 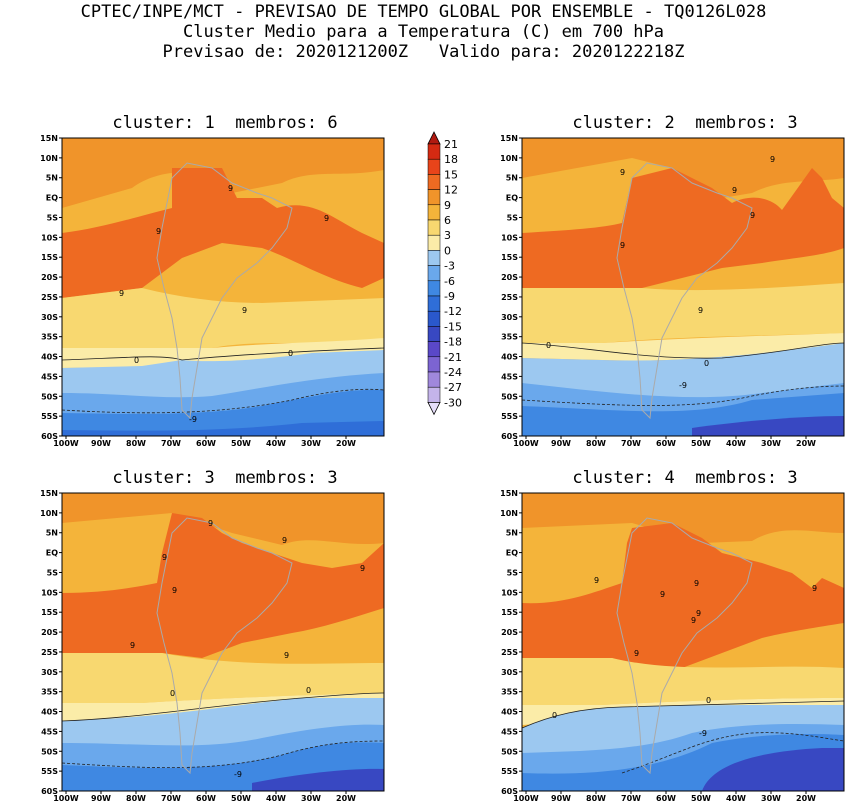 I want to click on colorbar-label: -18, so click(x=453, y=342).